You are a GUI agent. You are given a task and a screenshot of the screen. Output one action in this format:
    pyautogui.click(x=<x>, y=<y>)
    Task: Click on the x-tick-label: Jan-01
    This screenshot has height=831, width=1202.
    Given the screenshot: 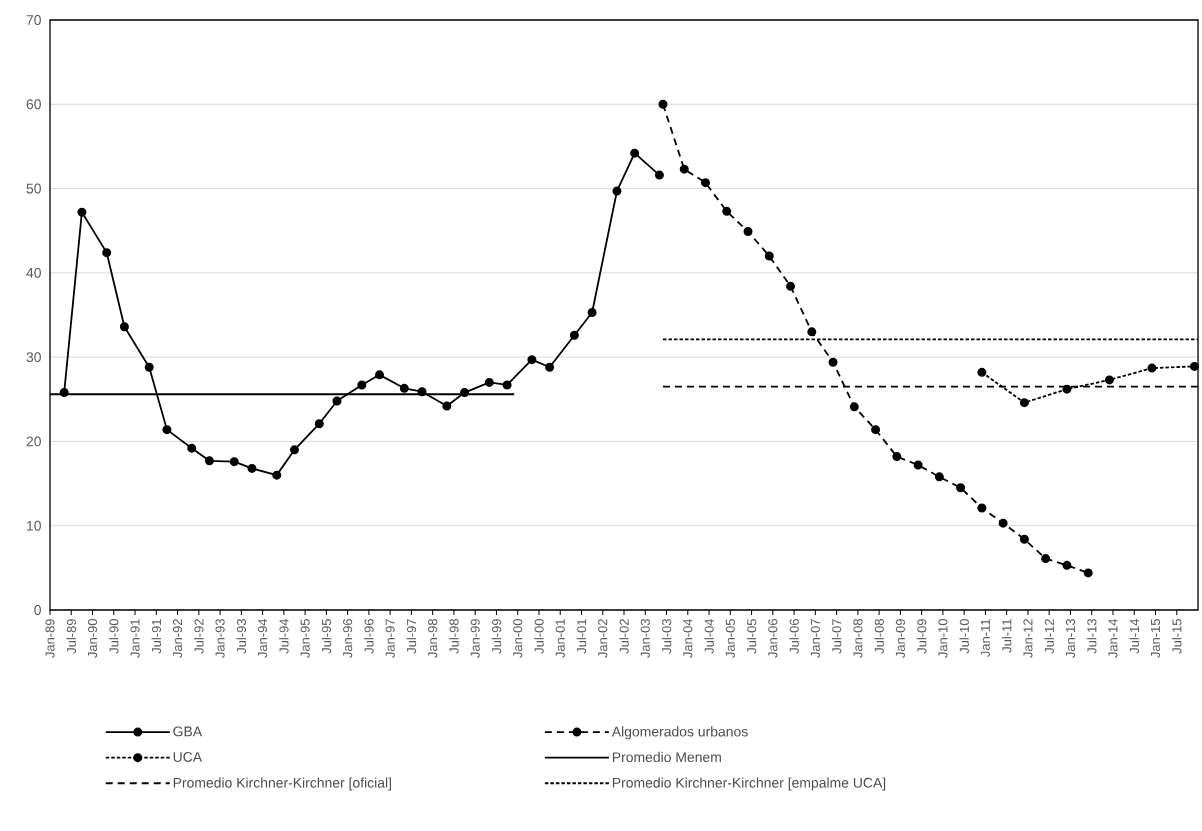 What is the action you would take?
    pyautogui.click(x=560, y=638)
    